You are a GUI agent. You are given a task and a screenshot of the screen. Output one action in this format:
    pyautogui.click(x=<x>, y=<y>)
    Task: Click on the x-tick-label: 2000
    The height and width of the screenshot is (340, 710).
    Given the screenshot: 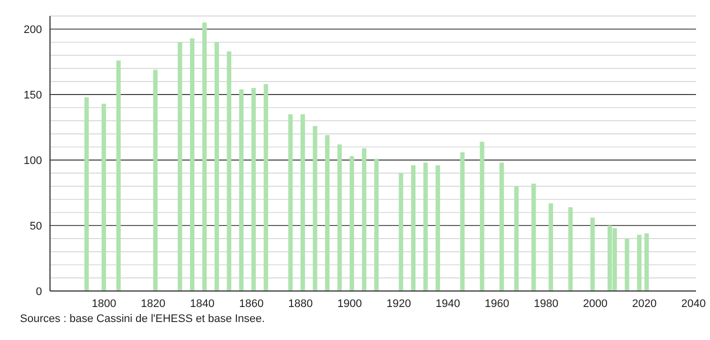 What is the action you would take?
    pyautogui.click(x=595, y=304)
    